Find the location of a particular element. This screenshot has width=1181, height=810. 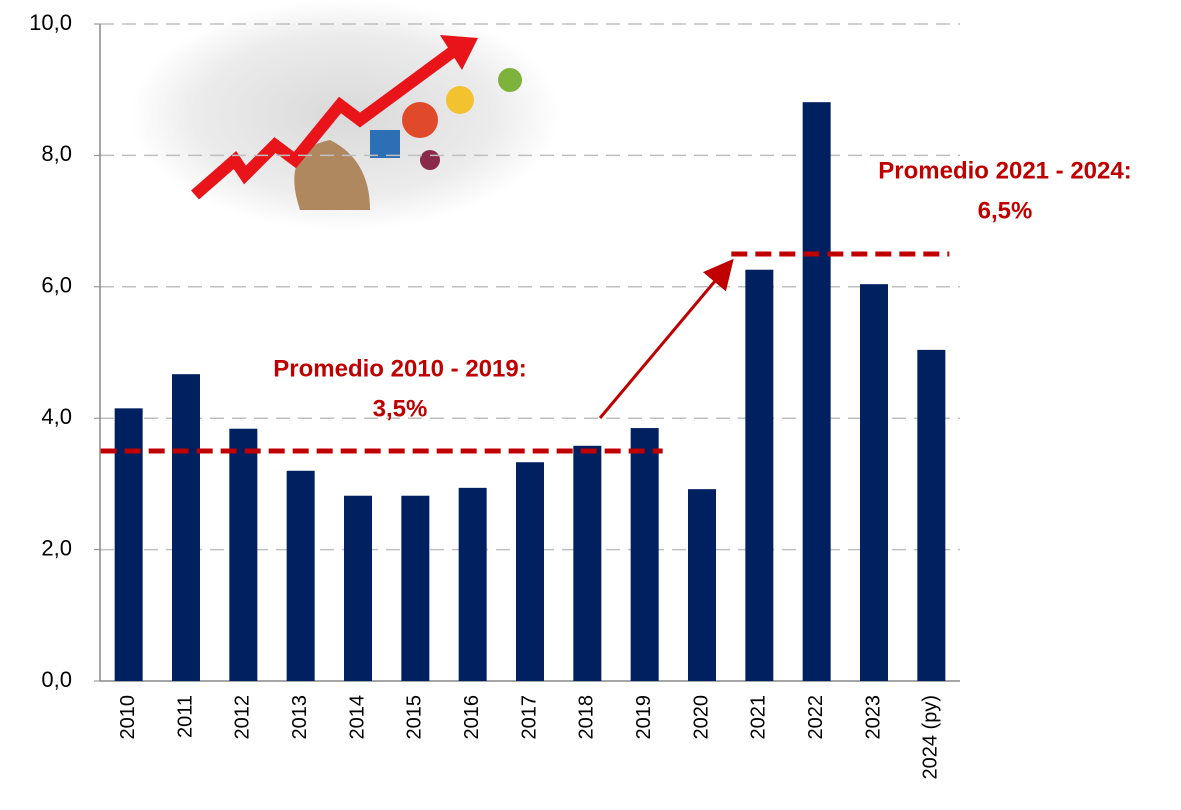

x-tick-label: 2022 is located at coordinates (816, 717).